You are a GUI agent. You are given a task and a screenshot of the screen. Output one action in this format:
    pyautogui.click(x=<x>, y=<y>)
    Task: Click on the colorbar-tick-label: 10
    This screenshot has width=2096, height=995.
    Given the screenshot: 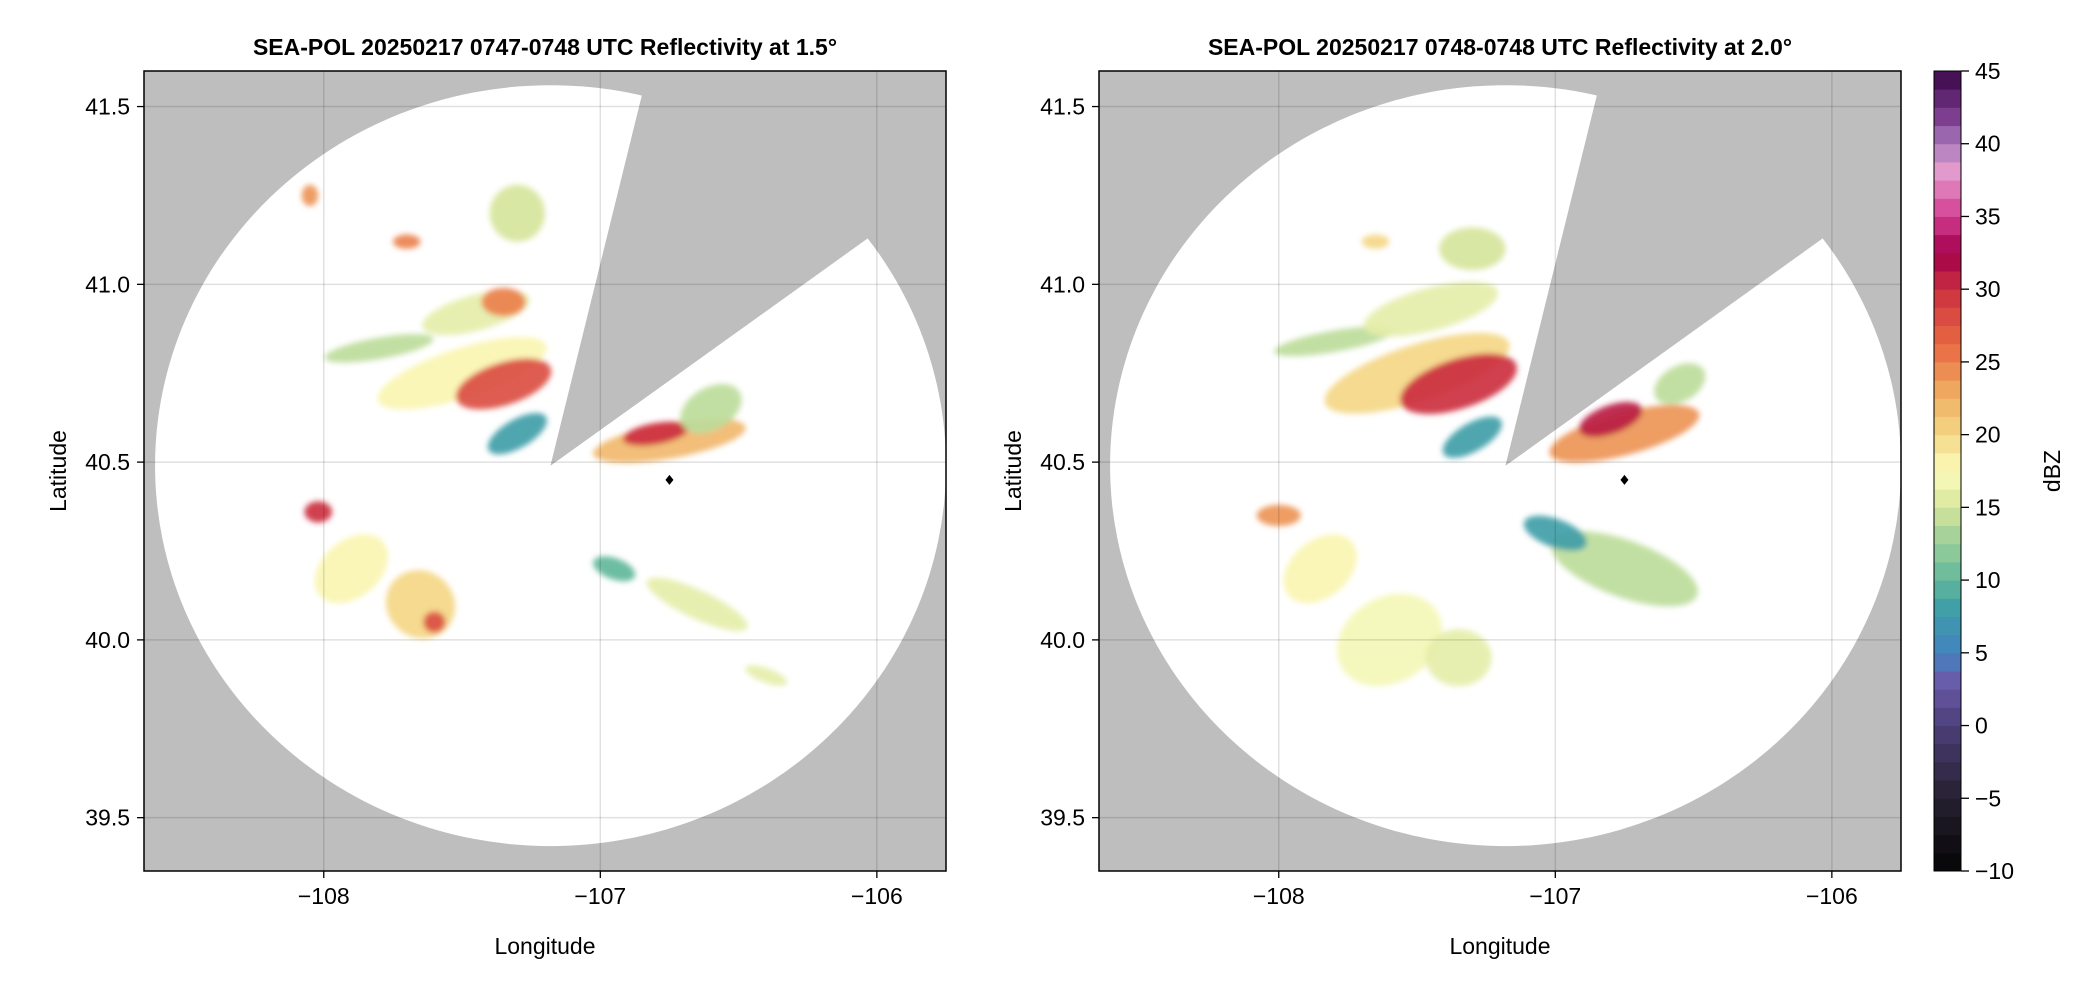 What is the action you would take?
    pyautogui.click(x=1988, y=580)
    